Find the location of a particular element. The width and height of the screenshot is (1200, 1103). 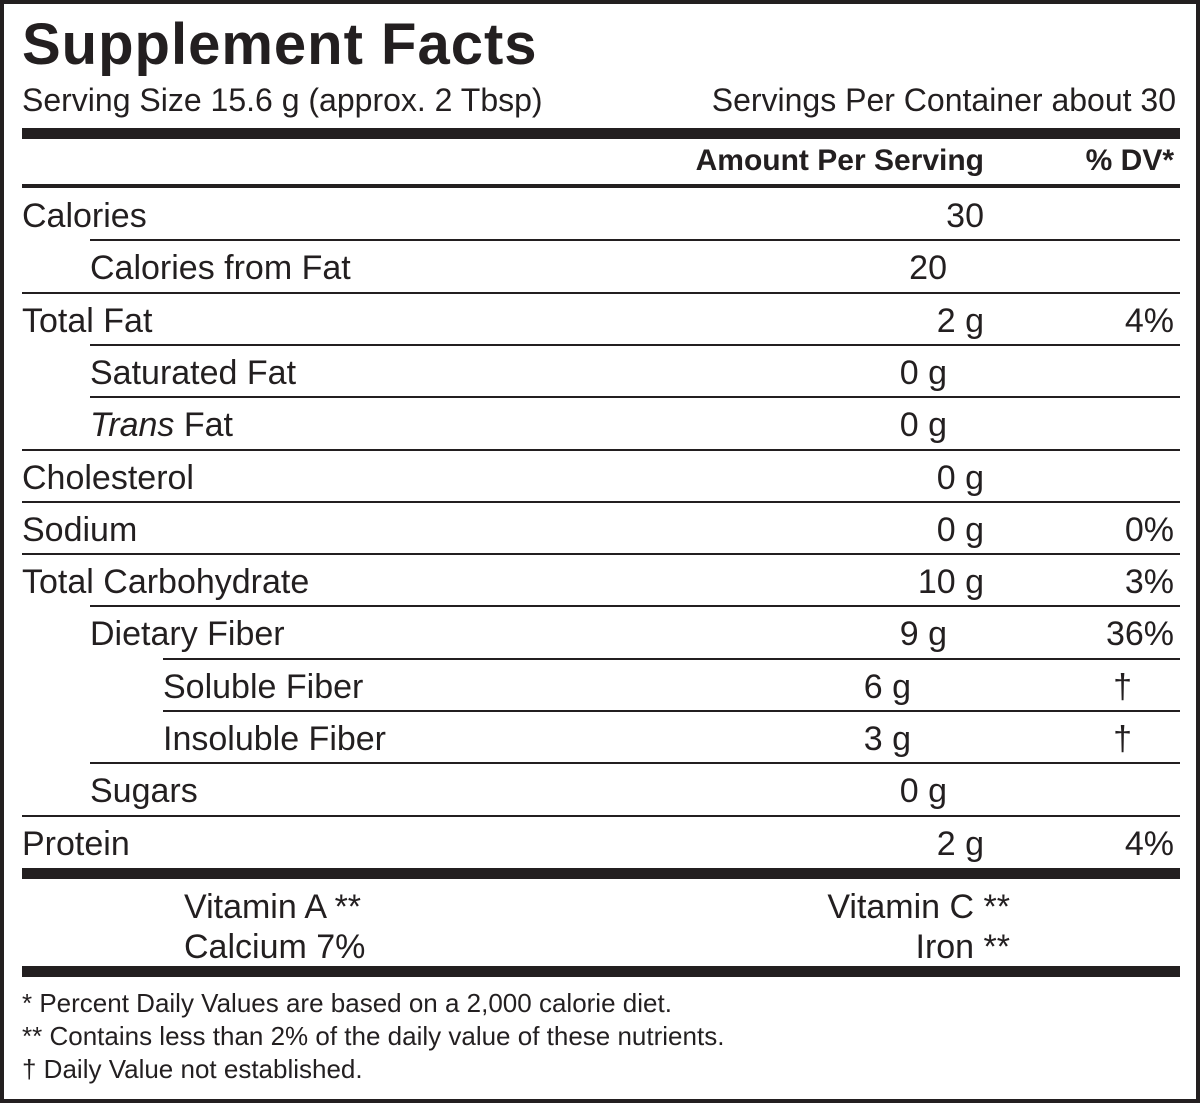

nutrient-row: Calories 30 is located at coordinates (600, 216).